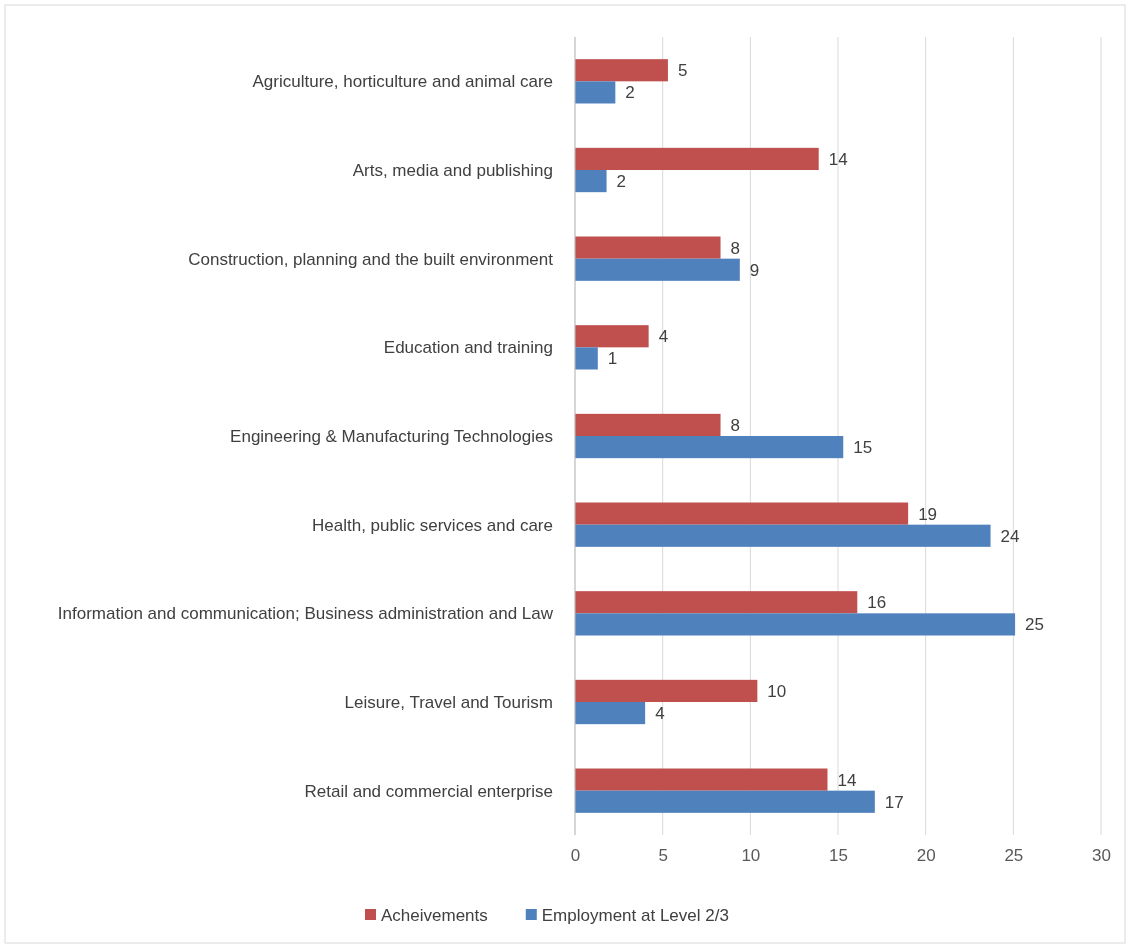  What do you see at coordinates (894, 802) in the screenshot?
I see `data-label: 17` at bounding box center [894, 802].